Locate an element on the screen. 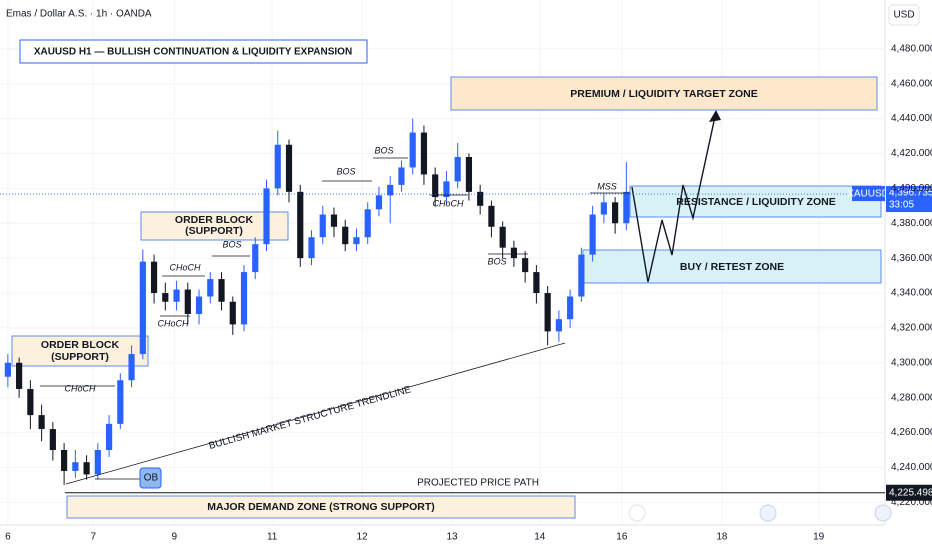 Image resolution: width=932 pixels, height=550 pixels. y-tick-label: 4,480.000 is located at coordinates (911, 48).